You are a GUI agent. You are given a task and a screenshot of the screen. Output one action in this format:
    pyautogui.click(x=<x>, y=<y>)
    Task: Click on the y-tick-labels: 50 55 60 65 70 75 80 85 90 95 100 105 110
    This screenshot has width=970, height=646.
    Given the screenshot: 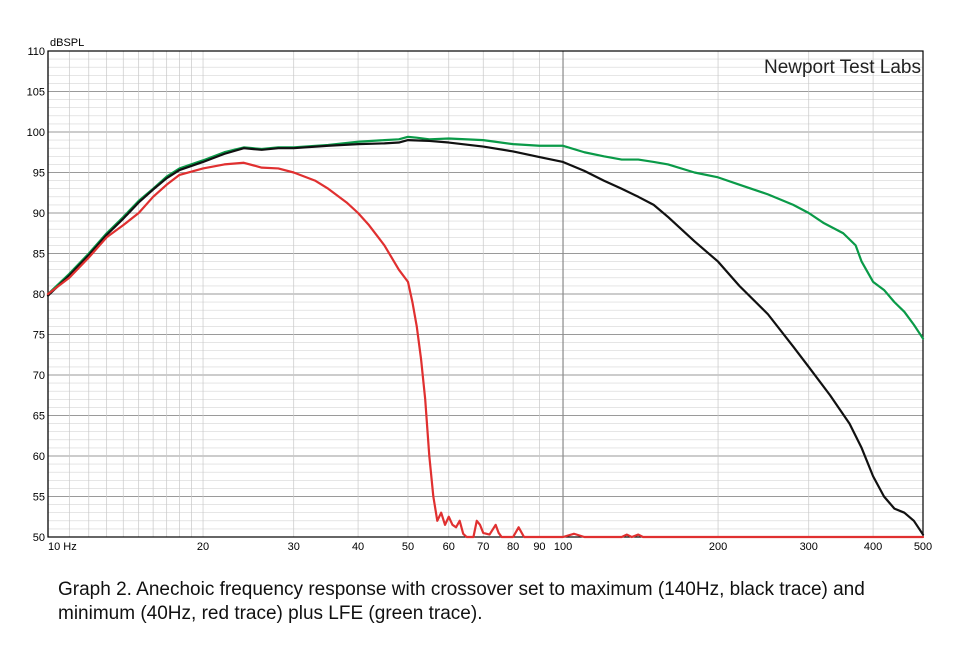 What is the action you would take?
    pyautogui.click(x=36, y=295)
    